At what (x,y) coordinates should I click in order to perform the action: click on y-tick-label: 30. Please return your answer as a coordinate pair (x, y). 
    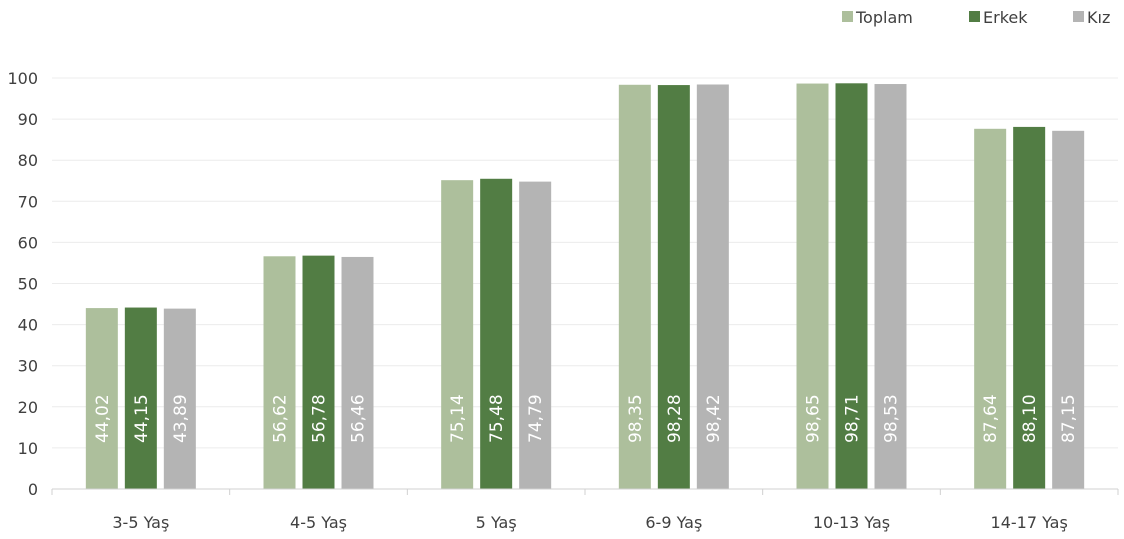
    Looking at the image, I should click on (28, 366).